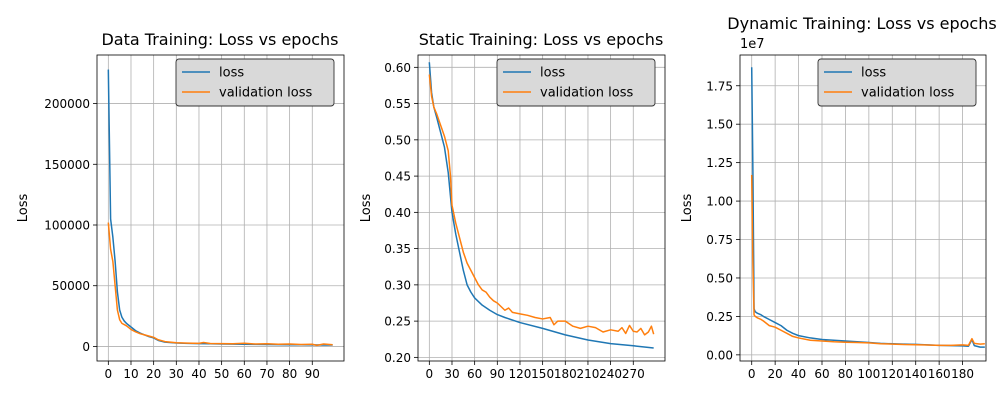  I want to click on x-tick-label: 70, so click(266, 374).